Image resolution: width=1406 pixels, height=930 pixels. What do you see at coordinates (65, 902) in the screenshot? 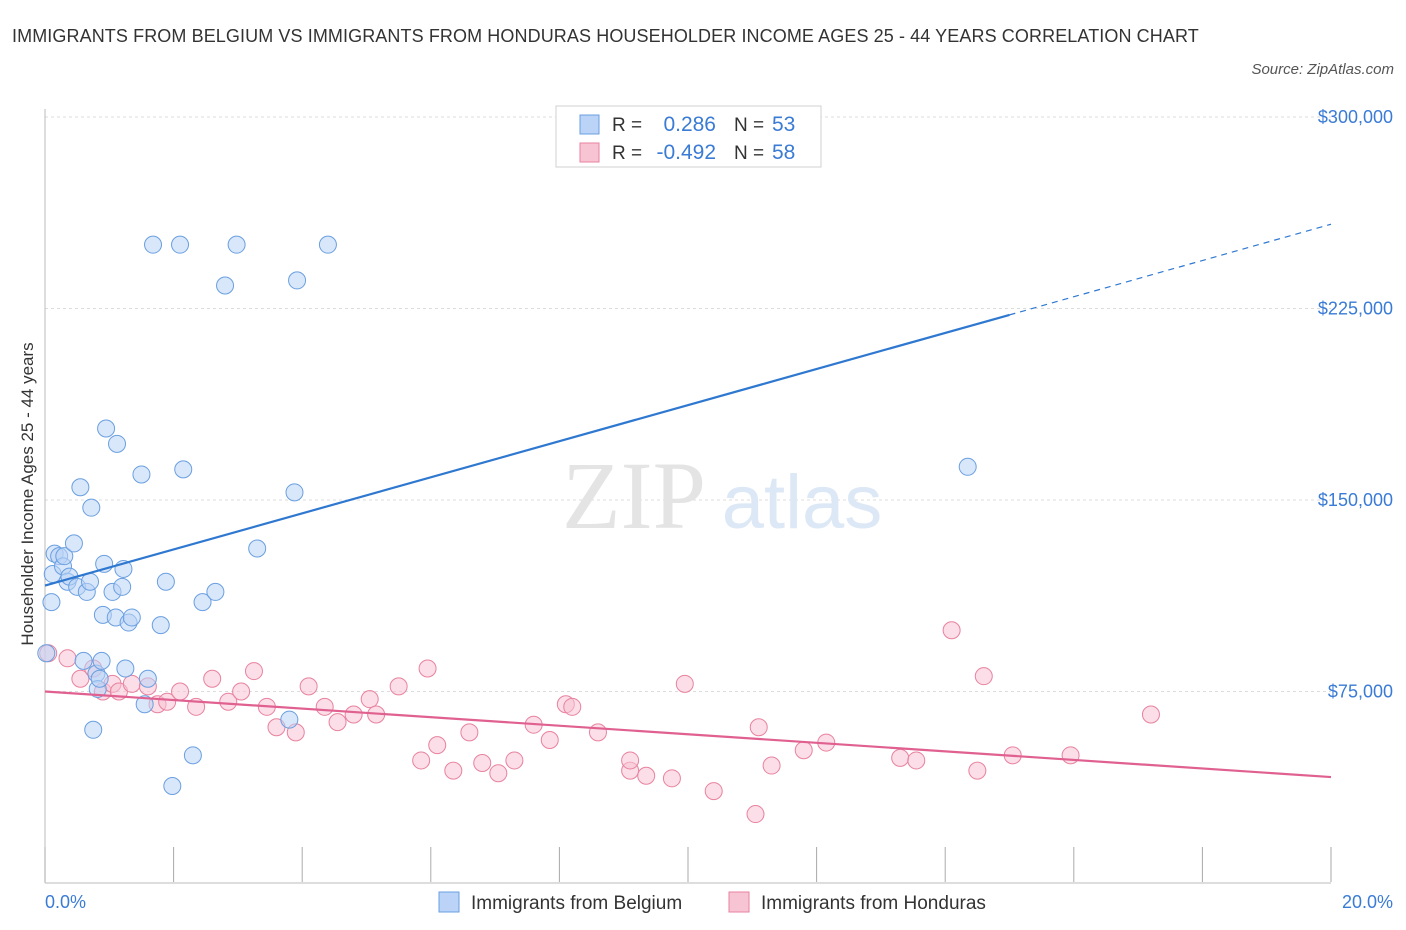
I see `x-tick-label: 0.0%` at bounding box center [65, 902].